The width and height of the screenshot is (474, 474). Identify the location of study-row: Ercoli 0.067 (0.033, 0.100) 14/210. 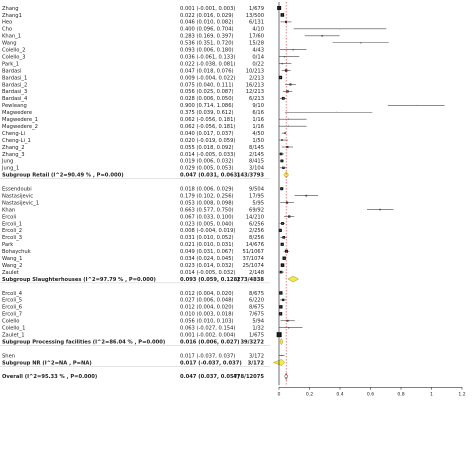
(148, 217).